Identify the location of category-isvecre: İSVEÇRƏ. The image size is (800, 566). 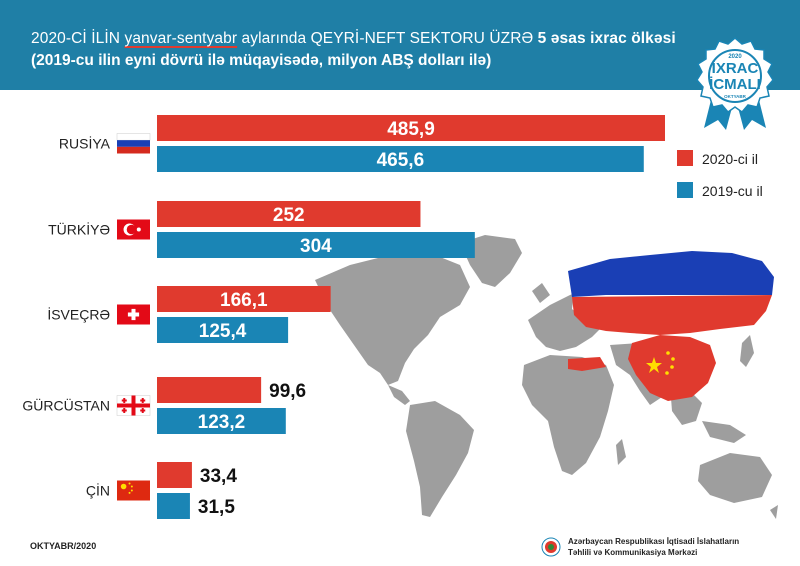
(98, 314).